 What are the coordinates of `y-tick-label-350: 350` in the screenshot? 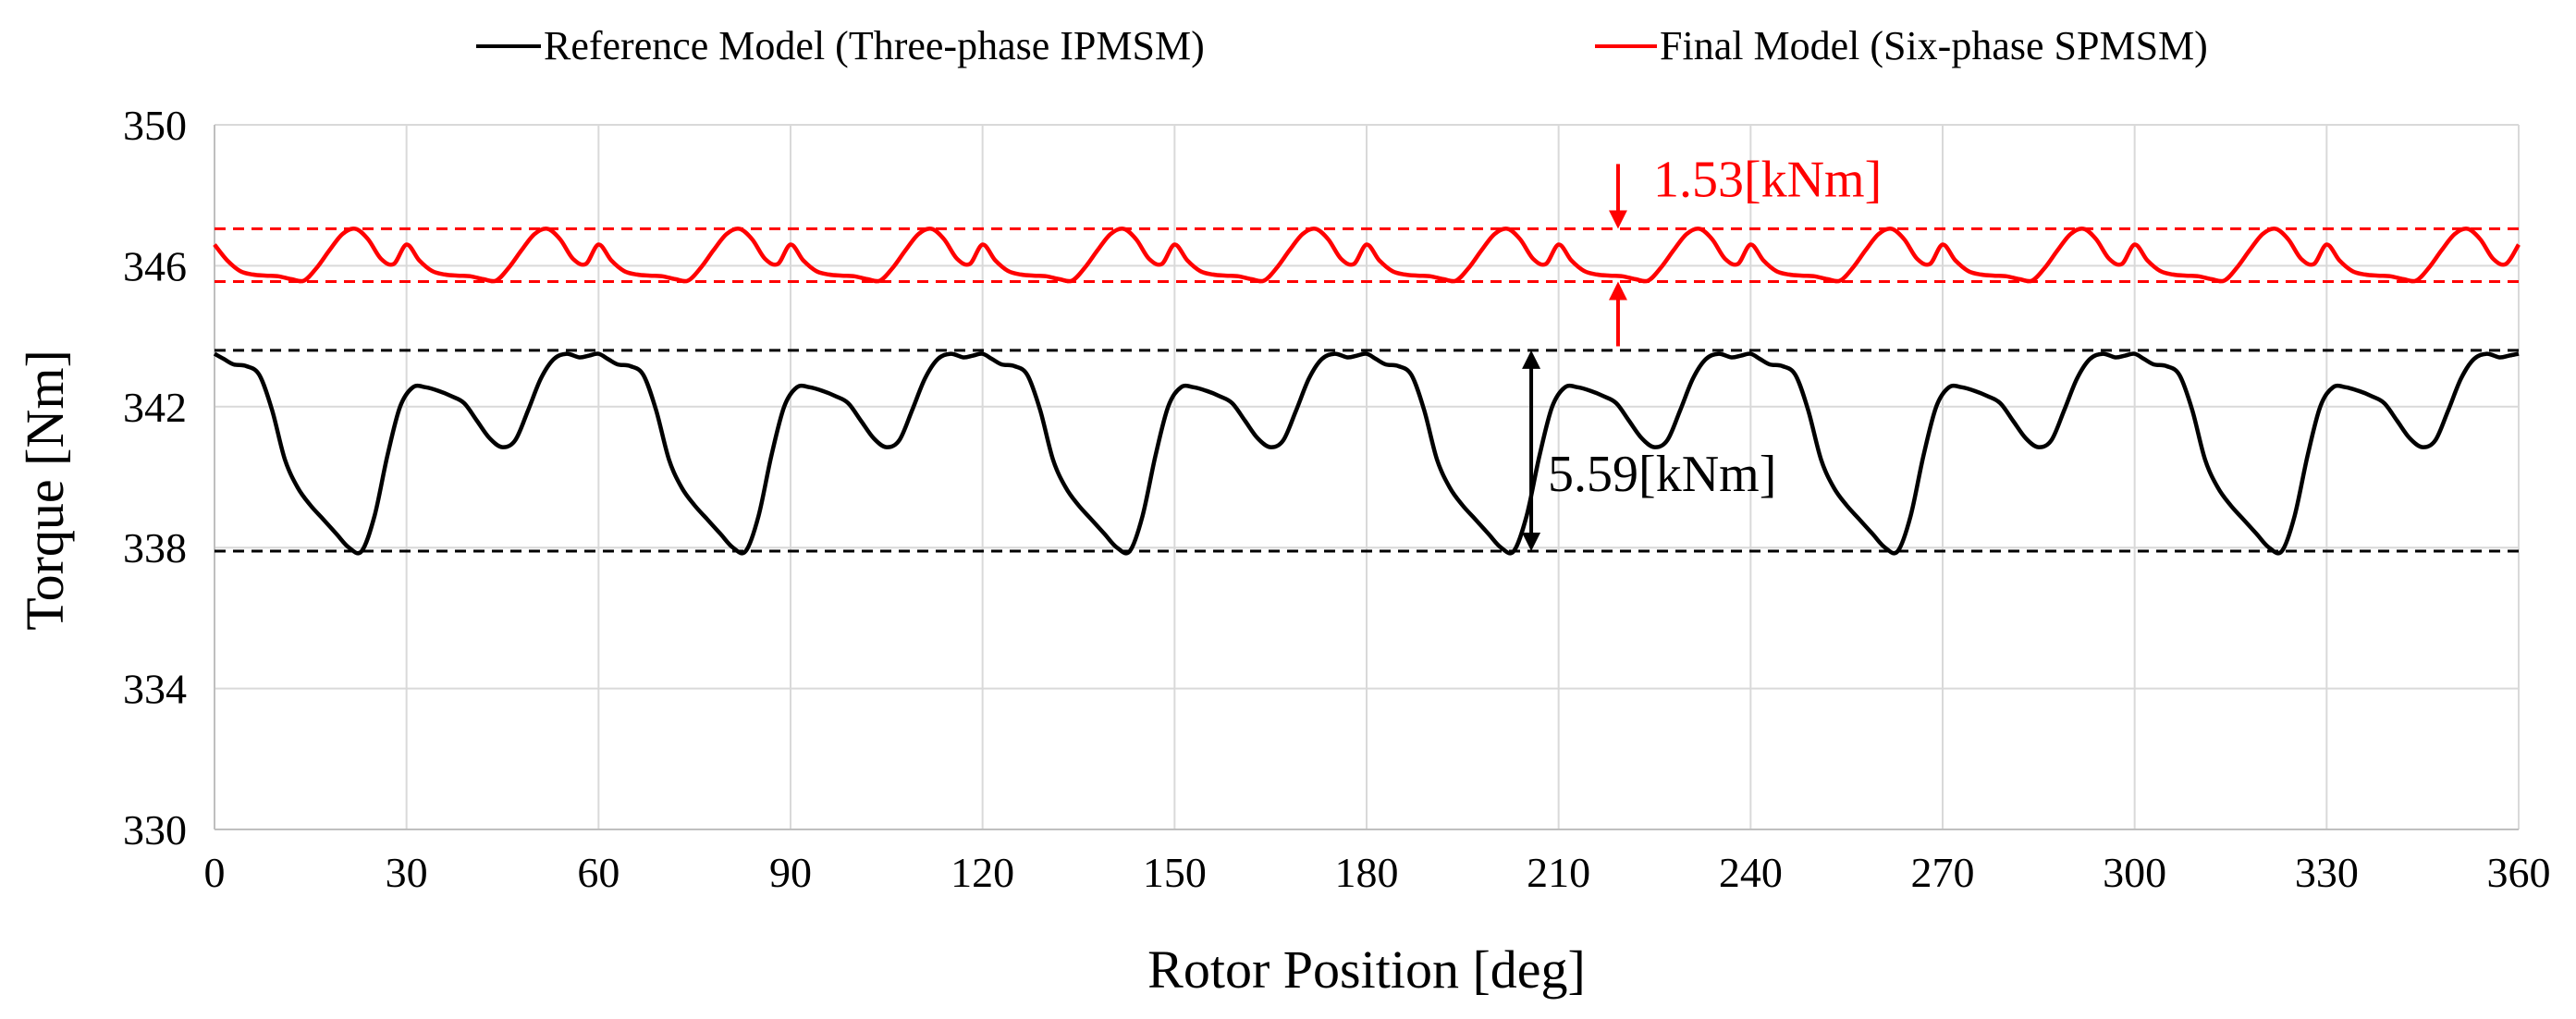 It's located at (155, 125).